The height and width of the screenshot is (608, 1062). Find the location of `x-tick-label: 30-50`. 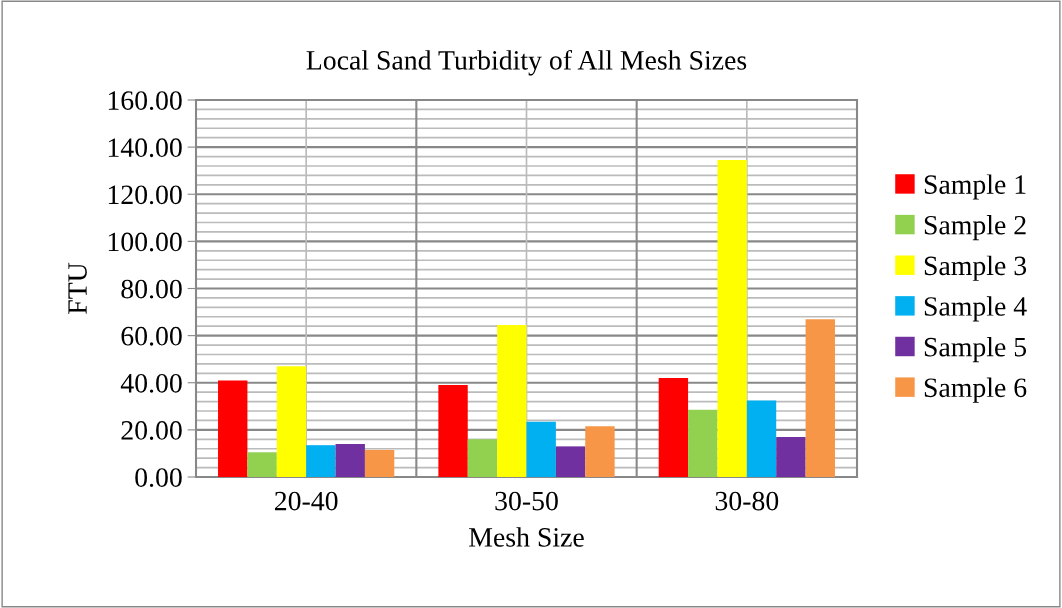

x-tick-label: 30-50 is located at coordinates (526, 501).